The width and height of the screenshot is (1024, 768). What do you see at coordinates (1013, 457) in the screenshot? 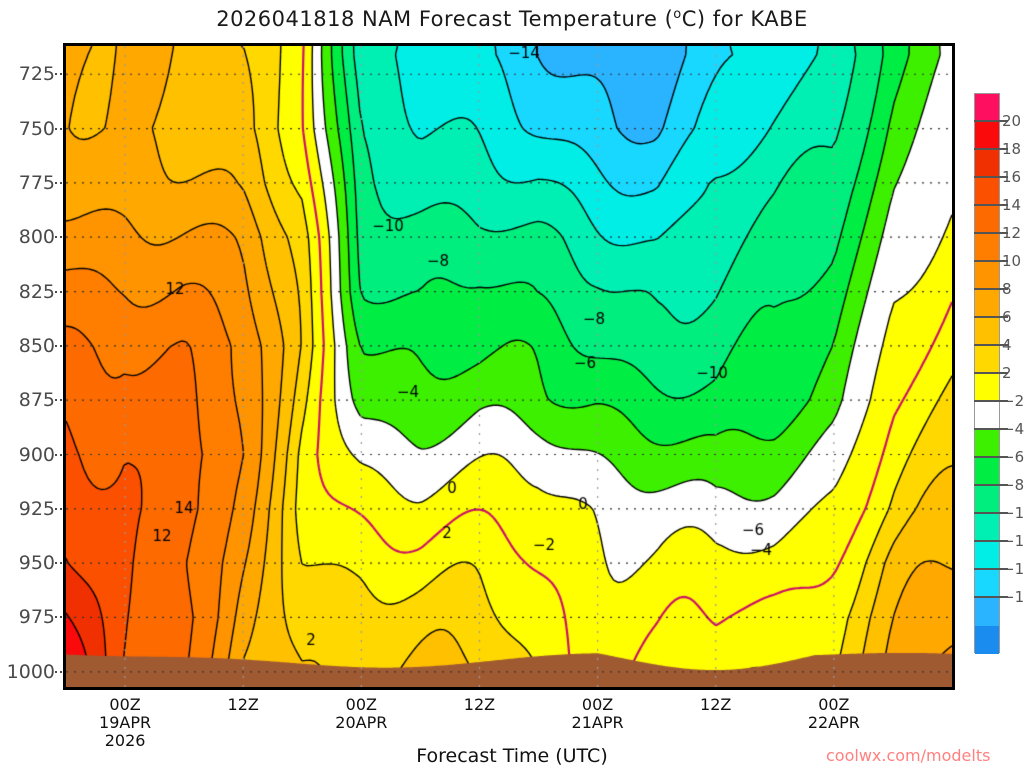
I see `colorbar-tick-label: −6` at bounding box center [1013, 457].